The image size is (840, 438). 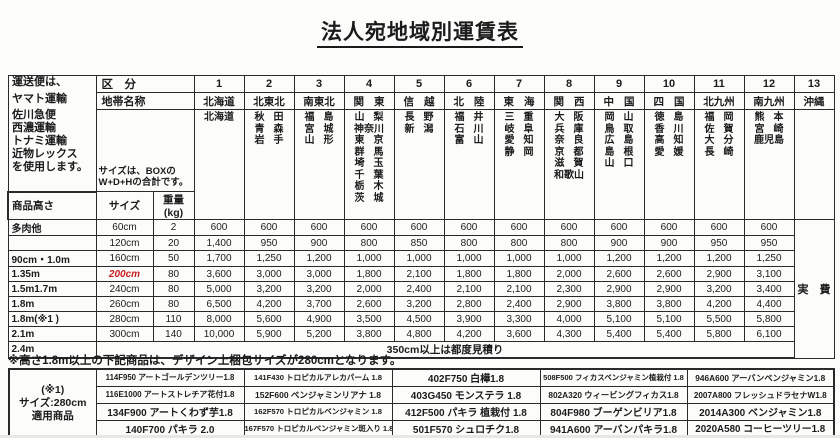 I want to click on size-header-cell: サイズ, so click(x=124, y=205).